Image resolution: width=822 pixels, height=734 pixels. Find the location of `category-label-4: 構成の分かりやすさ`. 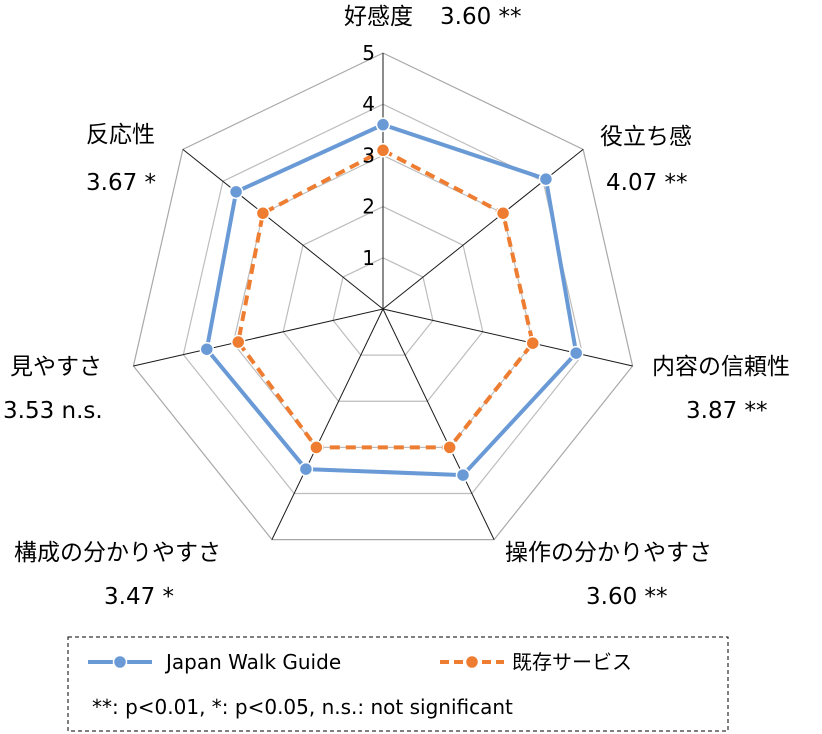

category-label-4: 構成の分かりやすさ is located at coordinates (117, 553).